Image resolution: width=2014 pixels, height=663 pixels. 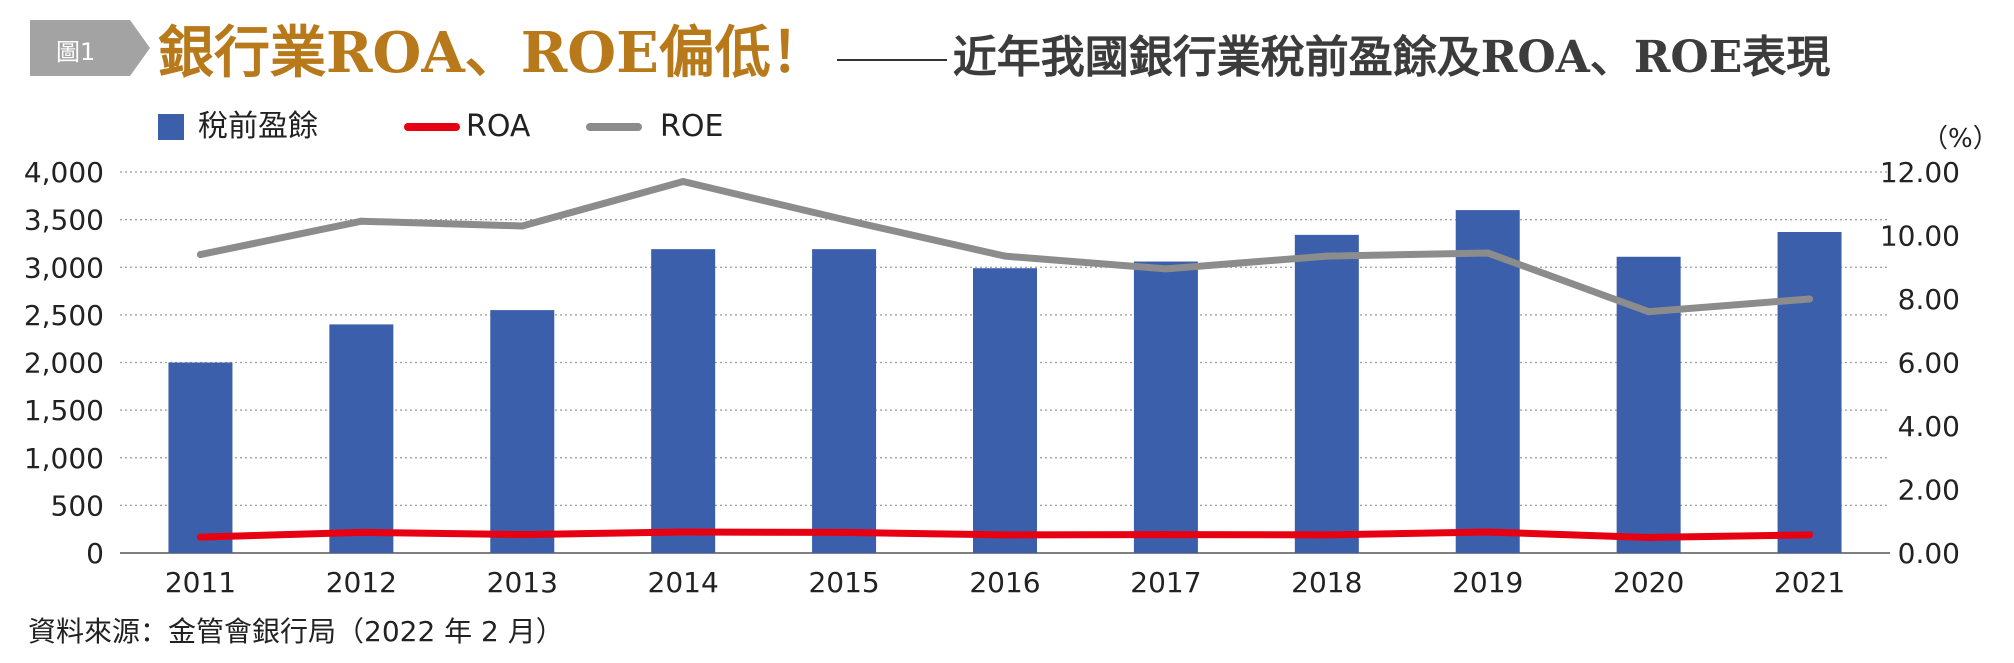 What do you see at coordinates (64, 315) in the screenshot?
I see `y-left-tick-label: 2,500` at bounding box center [64, 315].